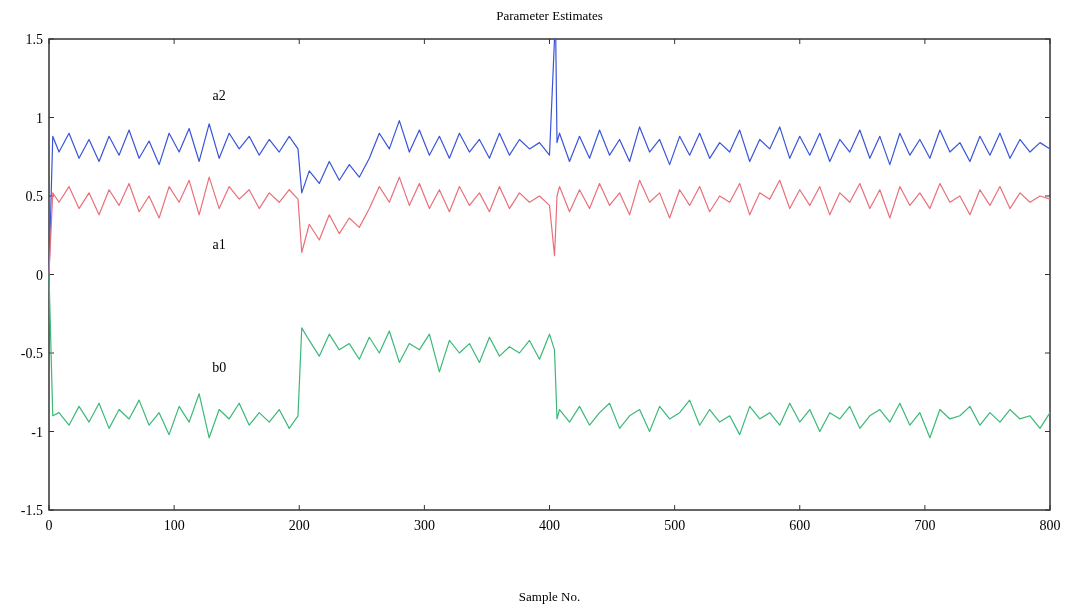 The height and width of the screenshot is (609, 1081). What do you see at coordinates (39, 118) in the screenshot?
I see `y-tick-label: 1` at bounding box center [39, 118].